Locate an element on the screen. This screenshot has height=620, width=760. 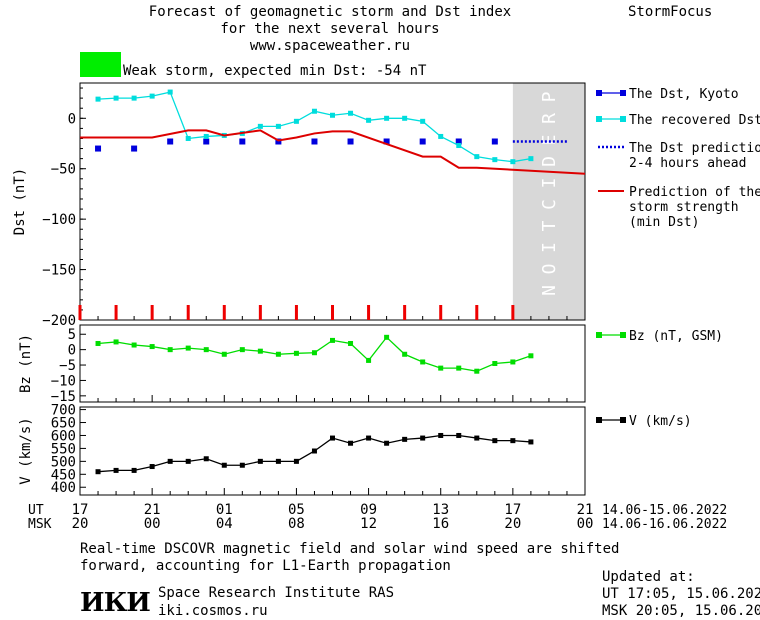
series-line is located at coordinates (314, 127).